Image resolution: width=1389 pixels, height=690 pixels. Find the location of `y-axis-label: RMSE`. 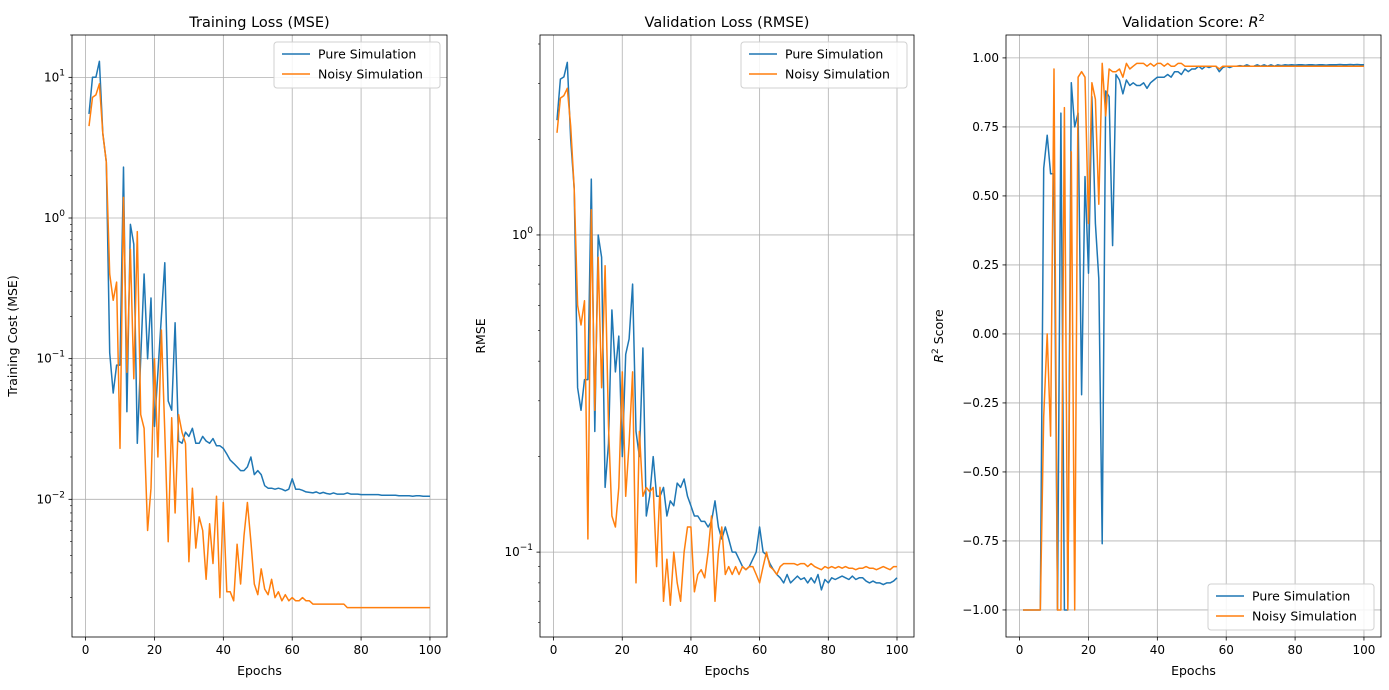

y-axis-label: RMSE is located at coordinates (480, 335).